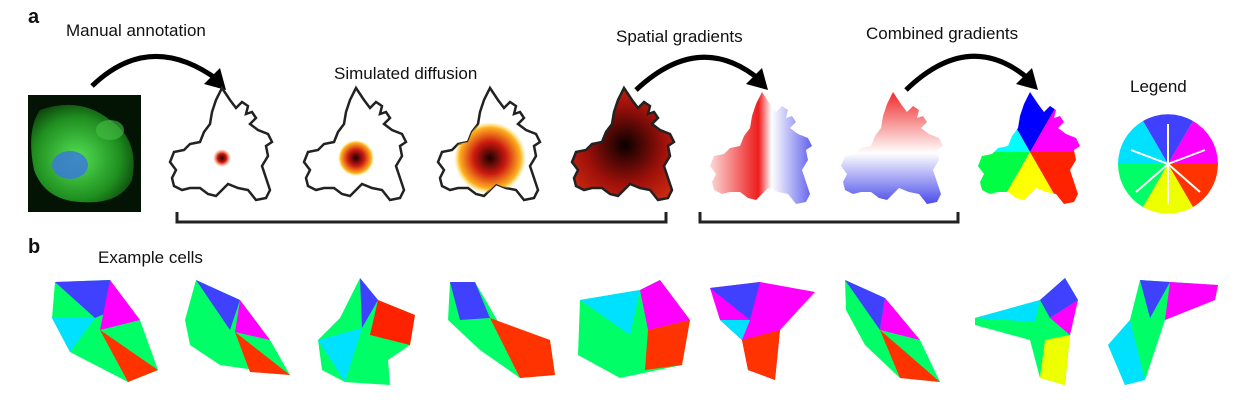  I want to click on combined-gradient-cell, so click(1029, 148).